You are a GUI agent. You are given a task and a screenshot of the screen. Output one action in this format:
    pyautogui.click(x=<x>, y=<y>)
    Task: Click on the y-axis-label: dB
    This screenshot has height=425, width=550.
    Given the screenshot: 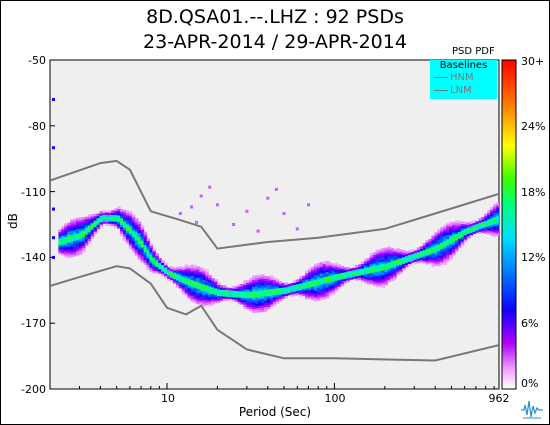 What is the action you would take?
    pyautogui.click(x=13, y=221)
    